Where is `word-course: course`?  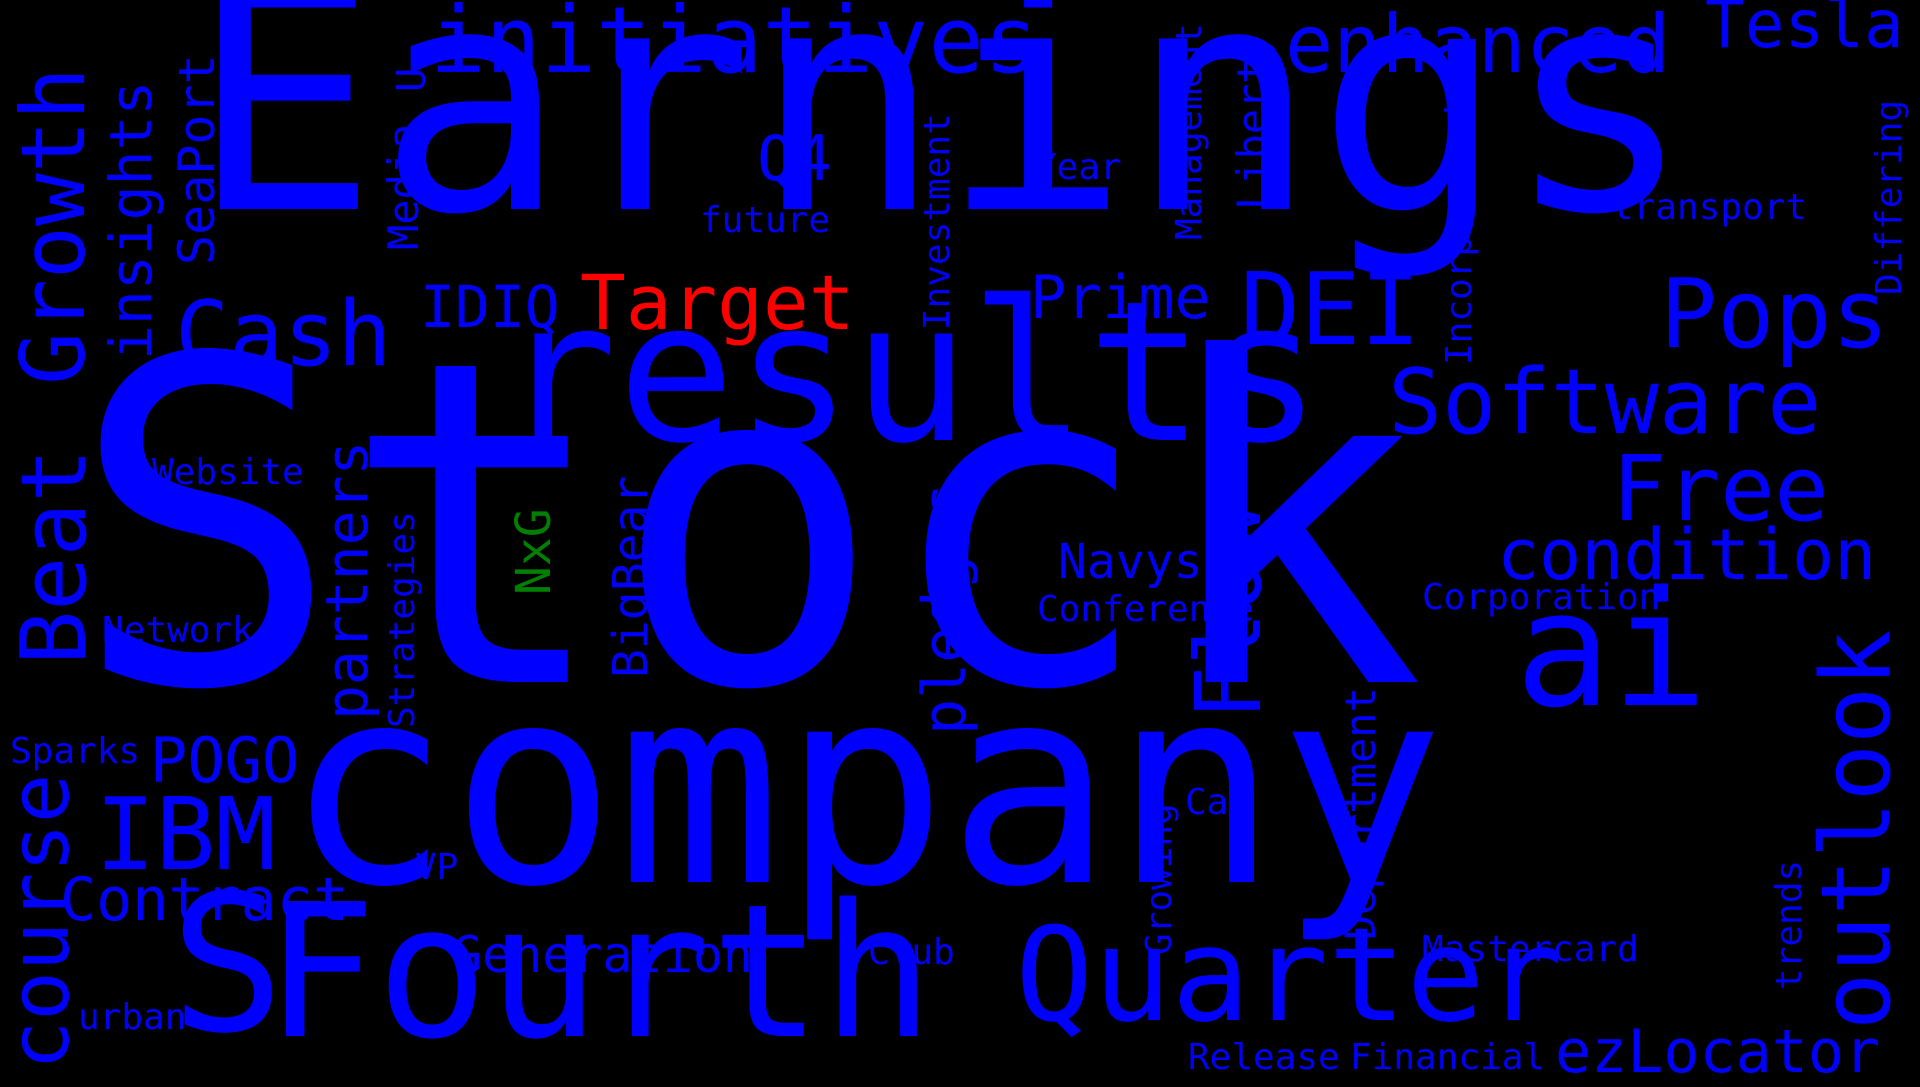
word-course: course is located at coordinates (44, 921).